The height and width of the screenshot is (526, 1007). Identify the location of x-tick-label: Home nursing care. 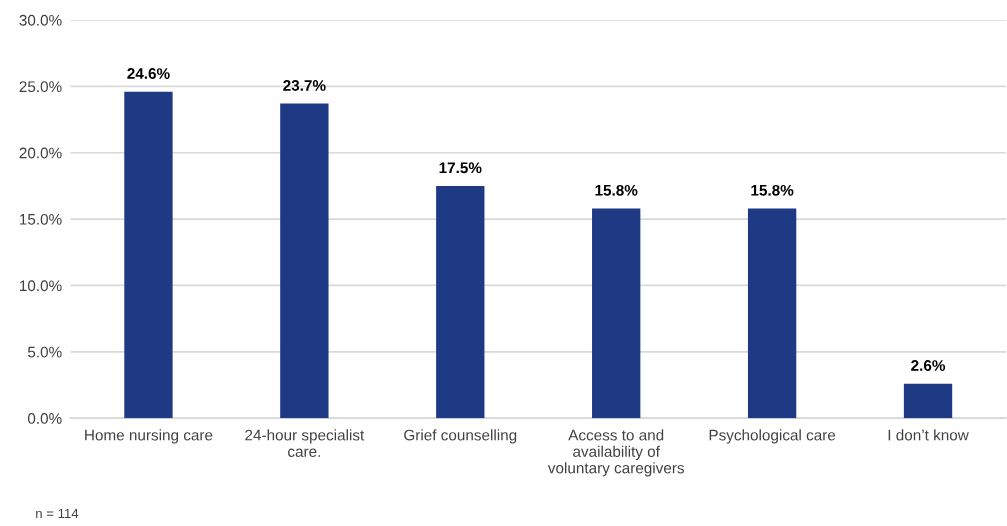
(149, 436).